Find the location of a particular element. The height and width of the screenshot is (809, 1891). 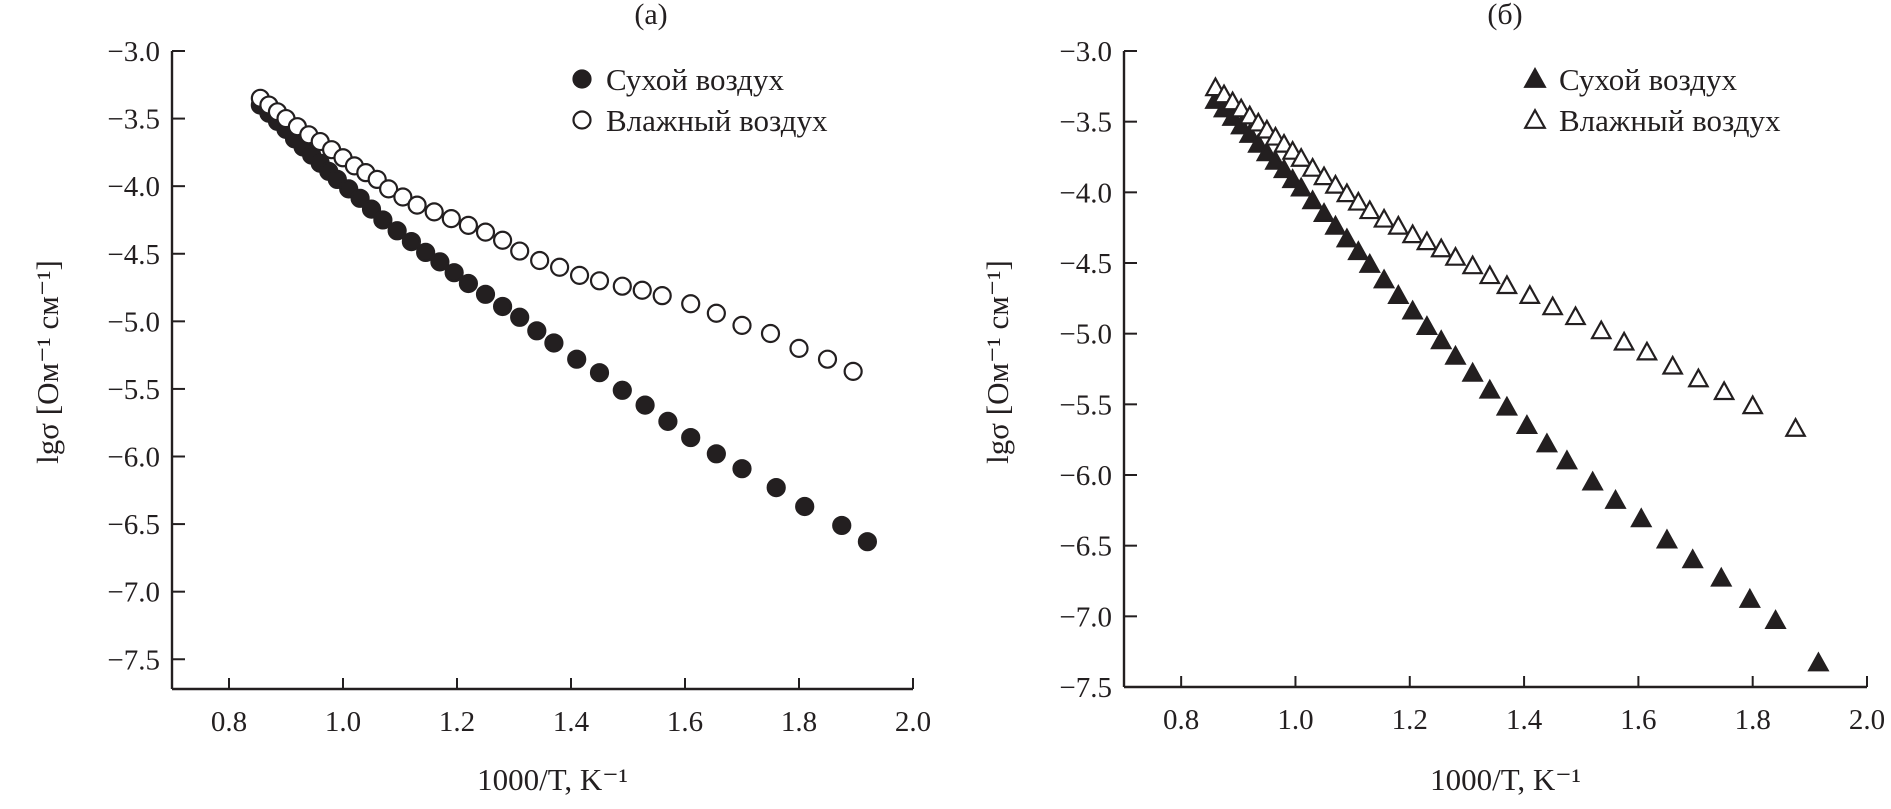

x-axis-label: 1000/T, K⁻¹ is located at coordinates (1505, 779).